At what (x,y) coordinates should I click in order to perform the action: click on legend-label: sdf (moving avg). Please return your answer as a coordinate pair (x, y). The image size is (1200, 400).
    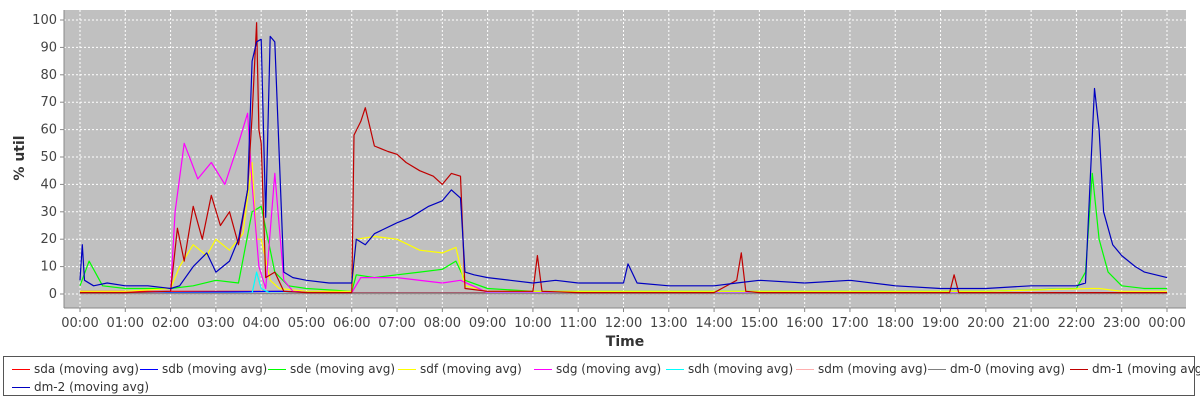
    Looking at the image, I should click on (471, 369).